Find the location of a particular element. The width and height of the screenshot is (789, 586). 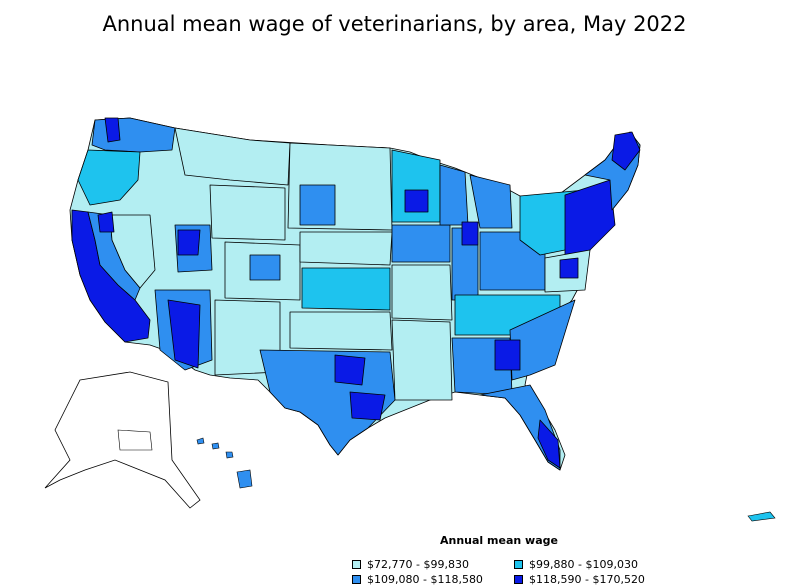

salt-lake-region is located at coordinates (189, 242).